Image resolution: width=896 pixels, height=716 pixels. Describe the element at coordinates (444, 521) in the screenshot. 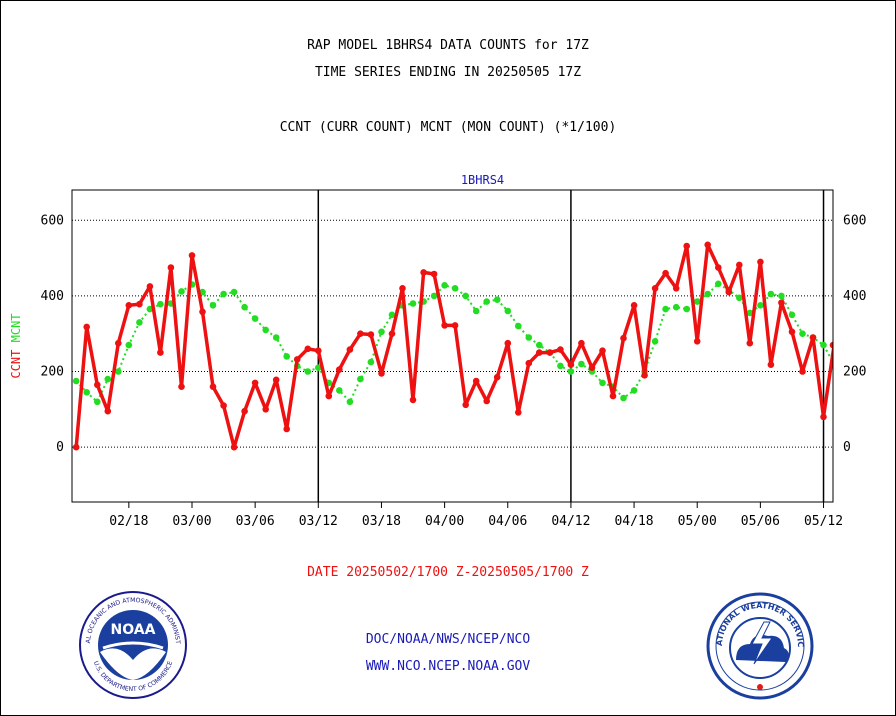

I see `x-tick-label-5: 04/00` at that location.